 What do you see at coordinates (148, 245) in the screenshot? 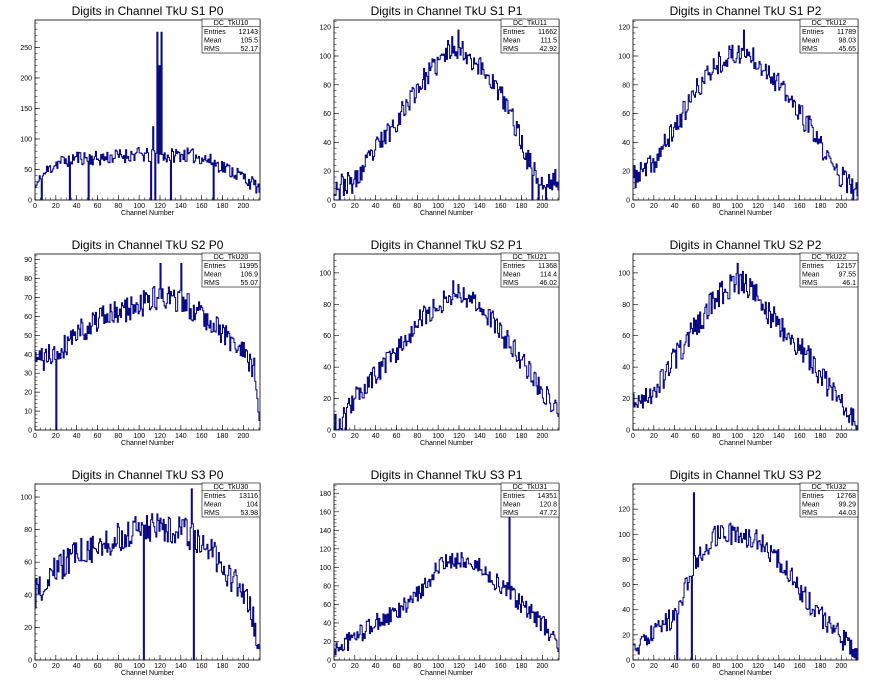
I see `chart-title: Digits in Channel TkU S2 P0` at bounding box center [148, 245].